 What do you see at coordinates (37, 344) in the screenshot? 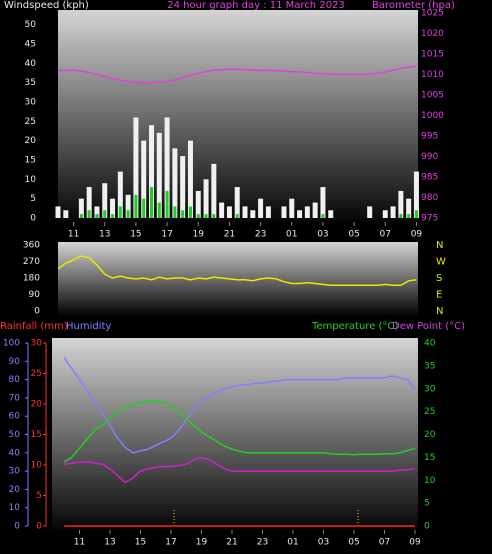
I see `y3-tick-label: 30` at bounding box center [37, 344].